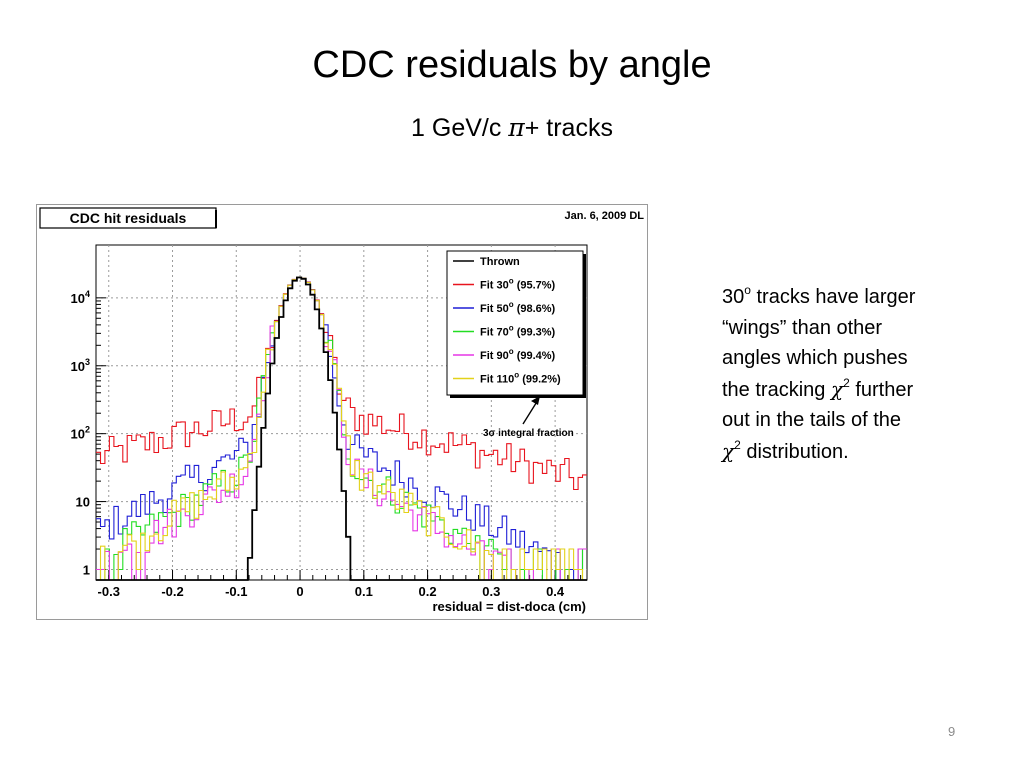 The height and width of the screenshot is (768, 1024). I want to click on legend-label: Fit 30o (95.7%), so click(518, 284).